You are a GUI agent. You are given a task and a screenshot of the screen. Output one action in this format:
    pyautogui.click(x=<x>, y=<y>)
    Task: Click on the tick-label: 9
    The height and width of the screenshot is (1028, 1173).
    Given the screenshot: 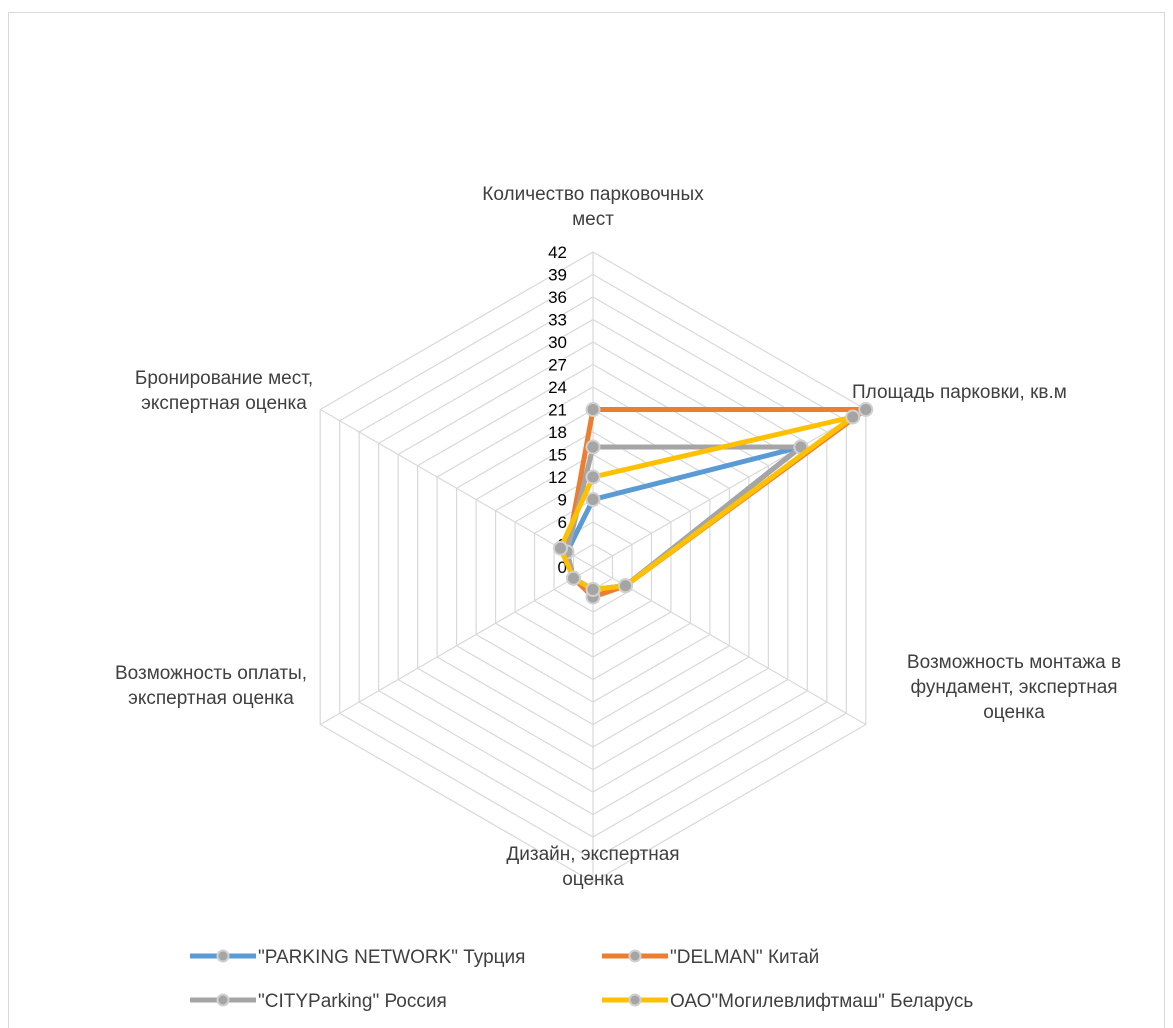 What is the action you would take?
    pyautogui.click(x=562, y=500)
    